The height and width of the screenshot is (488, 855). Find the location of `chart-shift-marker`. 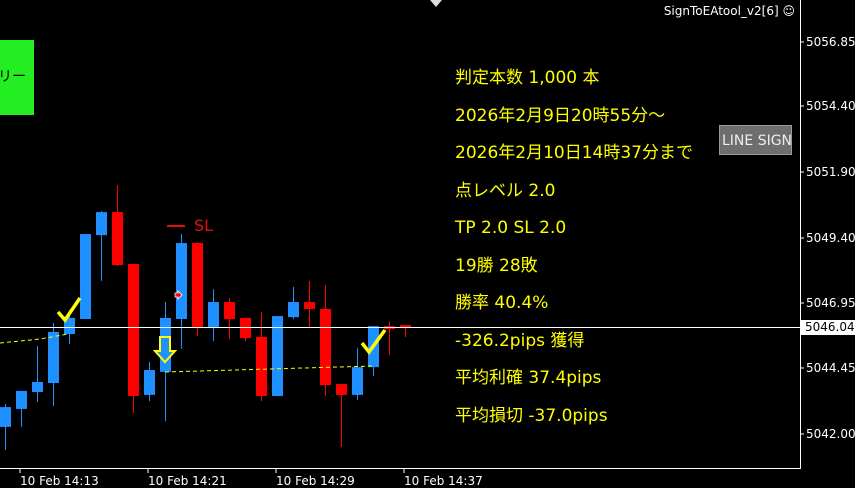

chart-shift-marker is located at coordinates (436, 3).